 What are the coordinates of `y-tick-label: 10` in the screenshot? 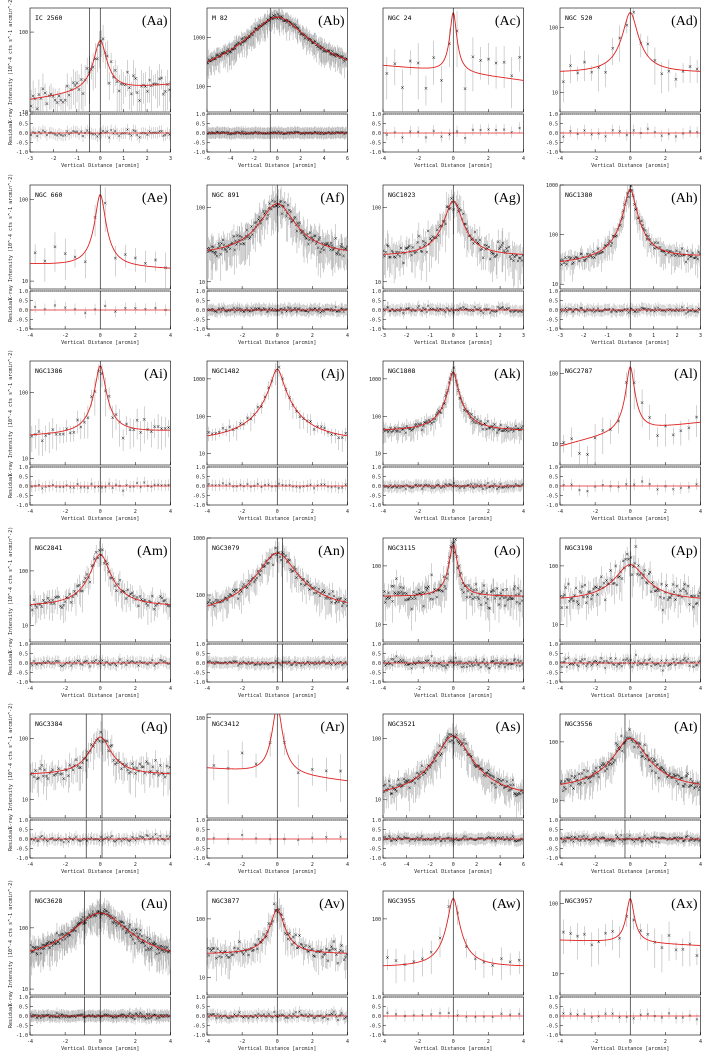 It's located at (378, 282).